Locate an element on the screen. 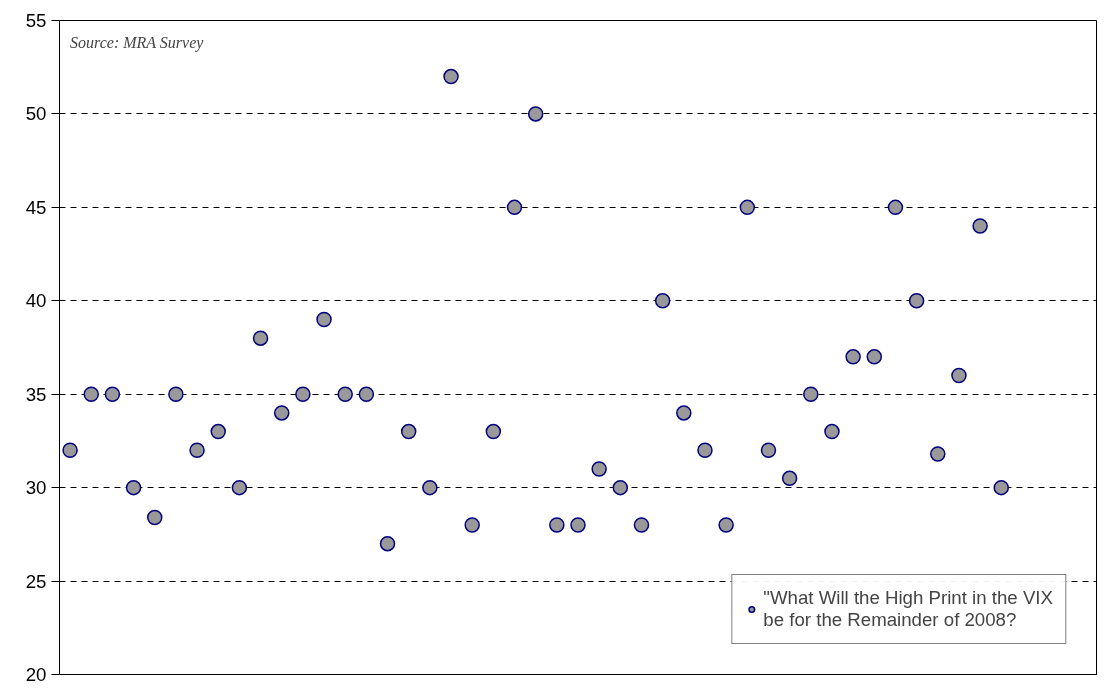 The height and width of the screenshot is (692, 1105). y-tick-label: 45 is located at coordinates (36, 207).